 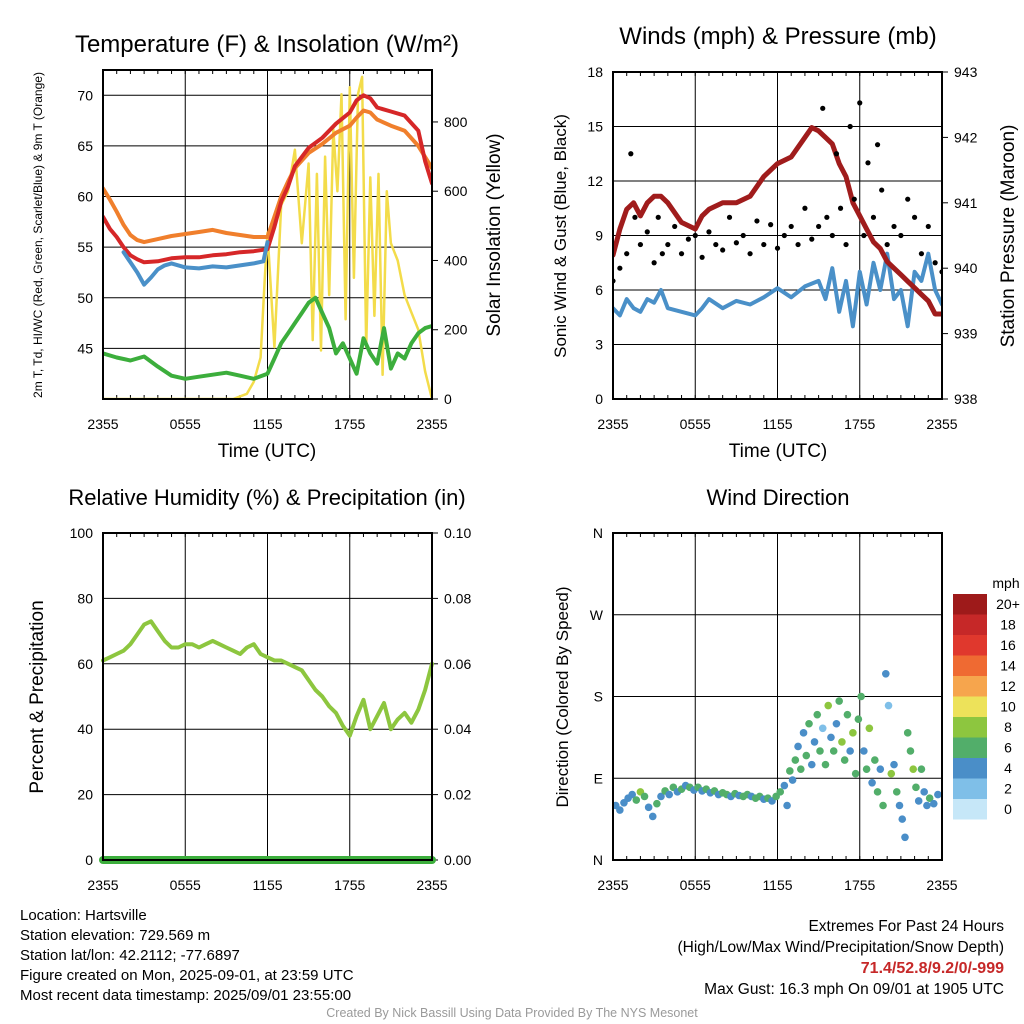 What do you see at coordinates (267, 451) in the screenshot?
I see `x-axis-label-temp: Time (UTC)` at bounding box center [267, 451].